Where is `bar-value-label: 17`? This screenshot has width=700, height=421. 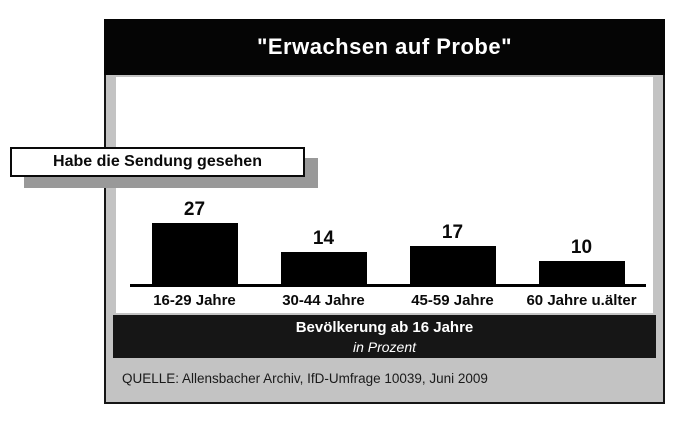
bar-value-label: 17 is located at coordinates (452, 232).